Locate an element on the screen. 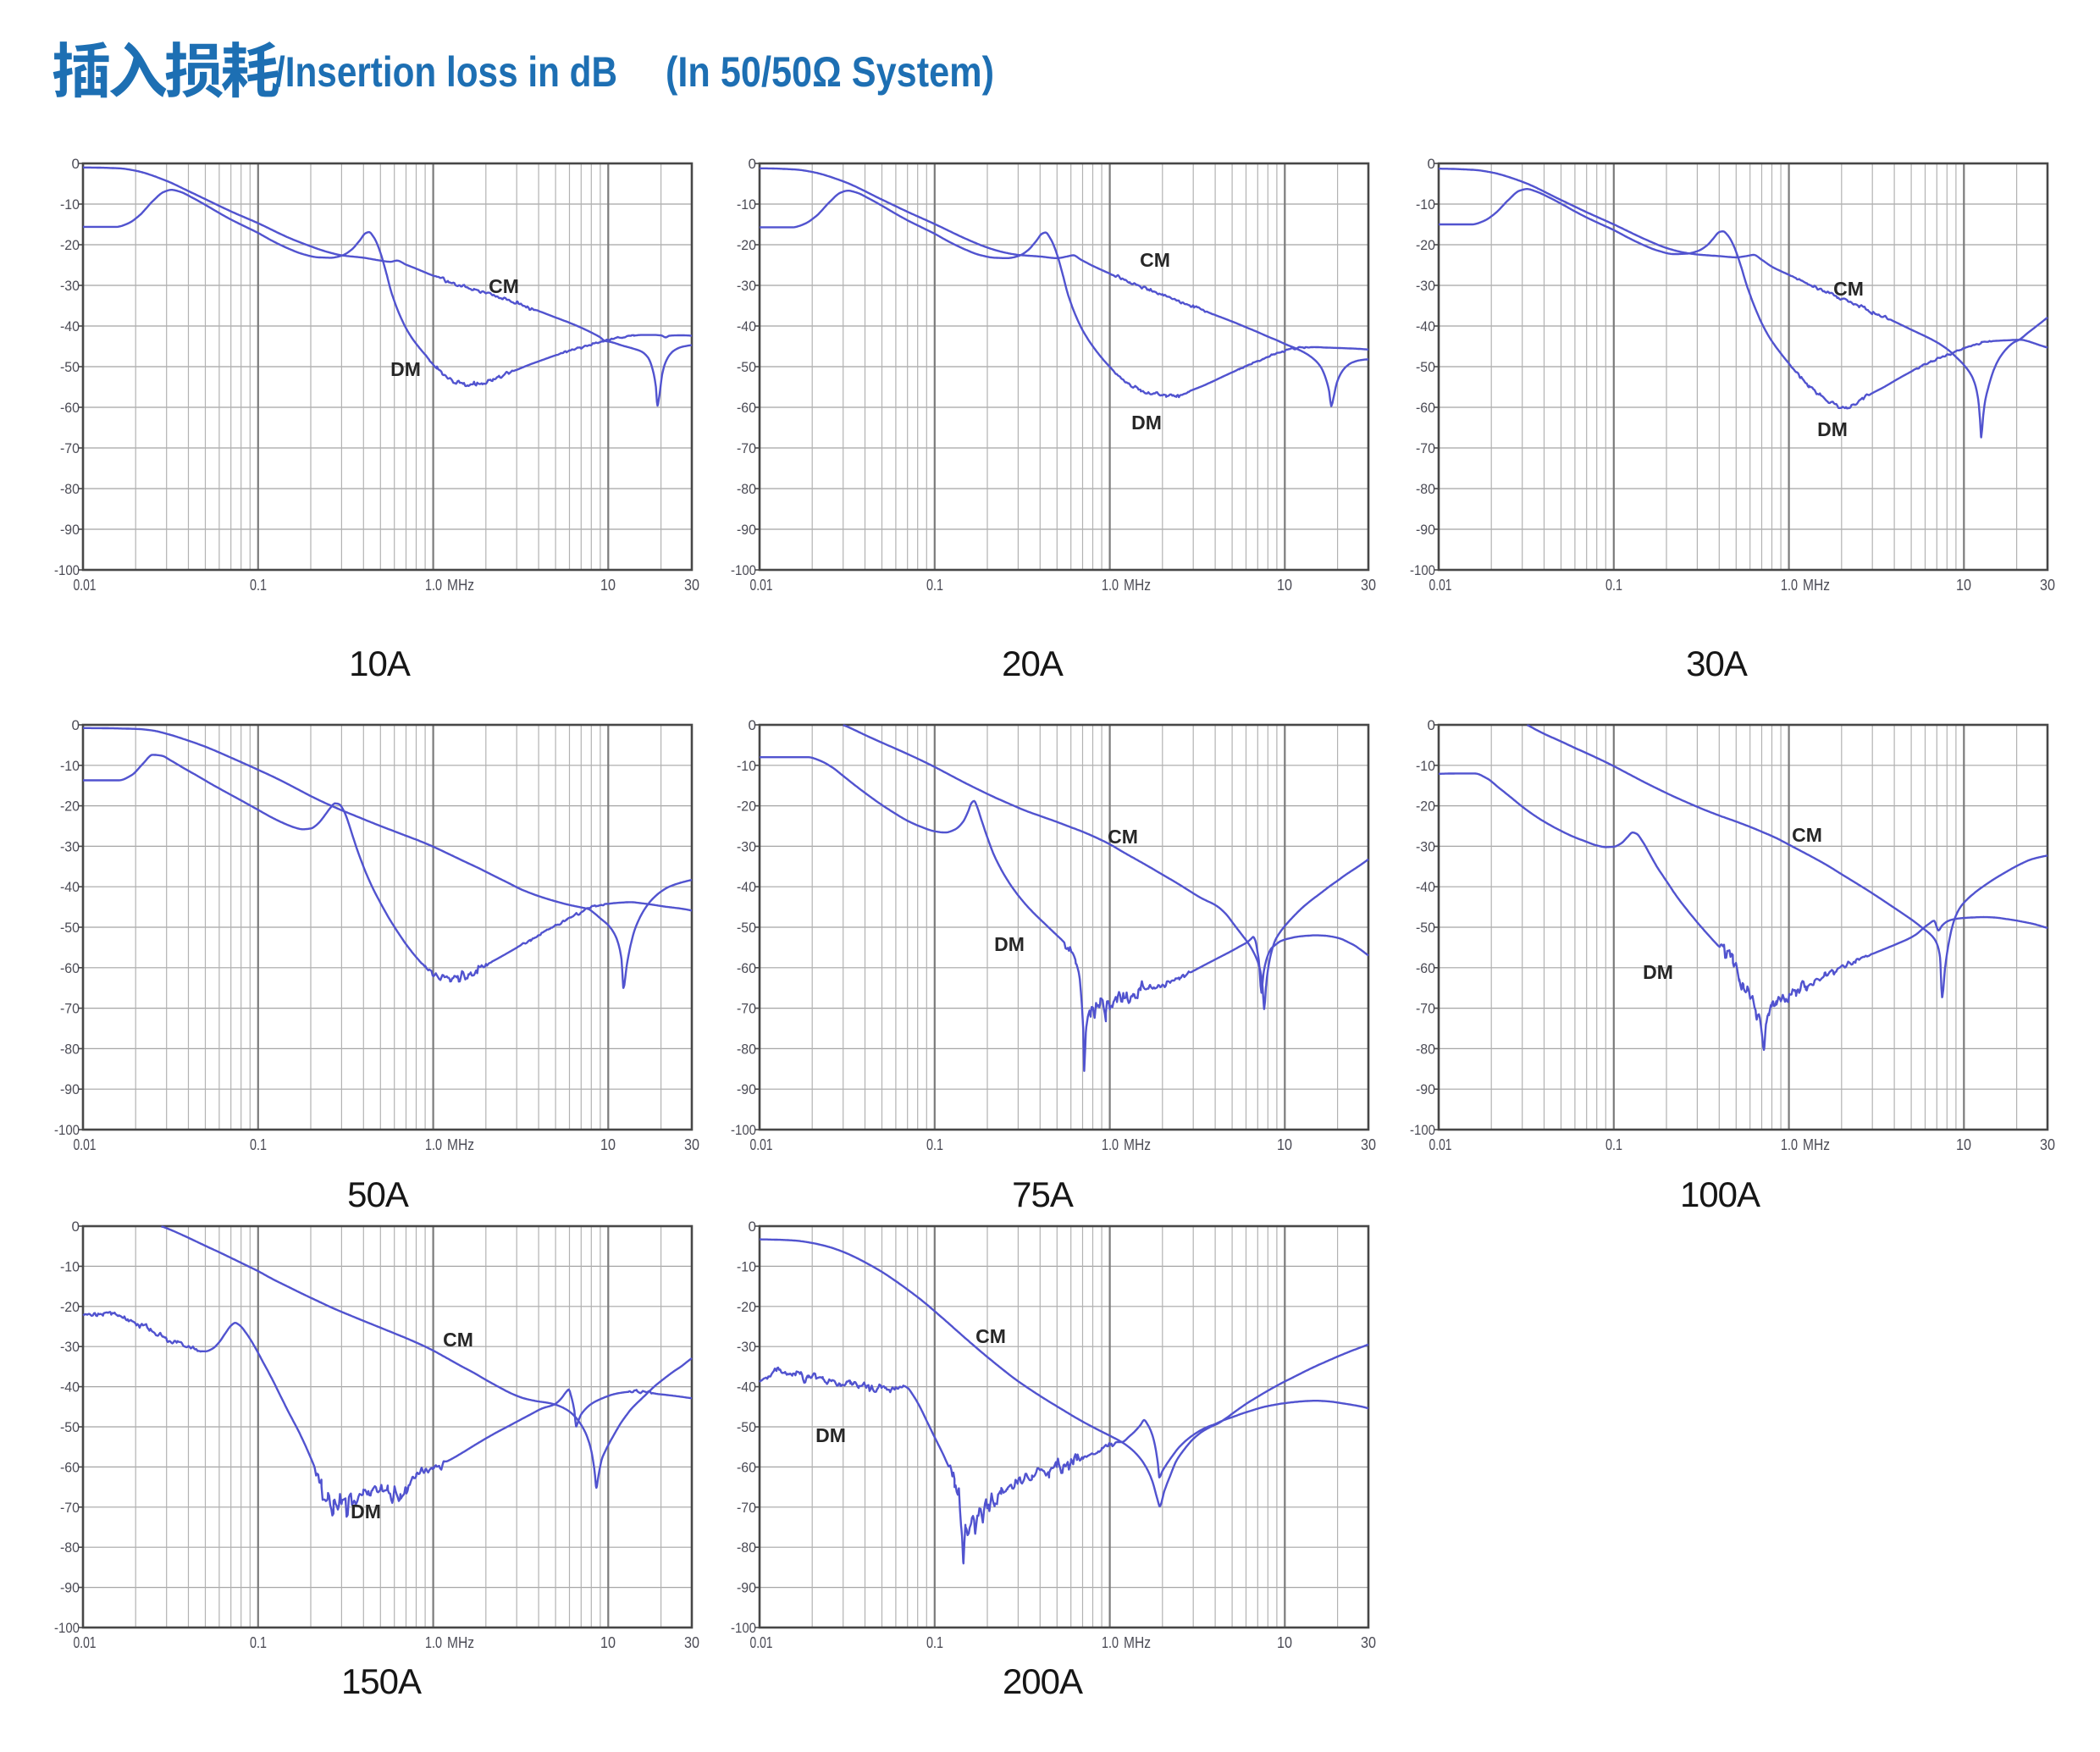 This screenshot has height=1752, width=2100. svg-text: 10A is located at coordinates (380, 663).